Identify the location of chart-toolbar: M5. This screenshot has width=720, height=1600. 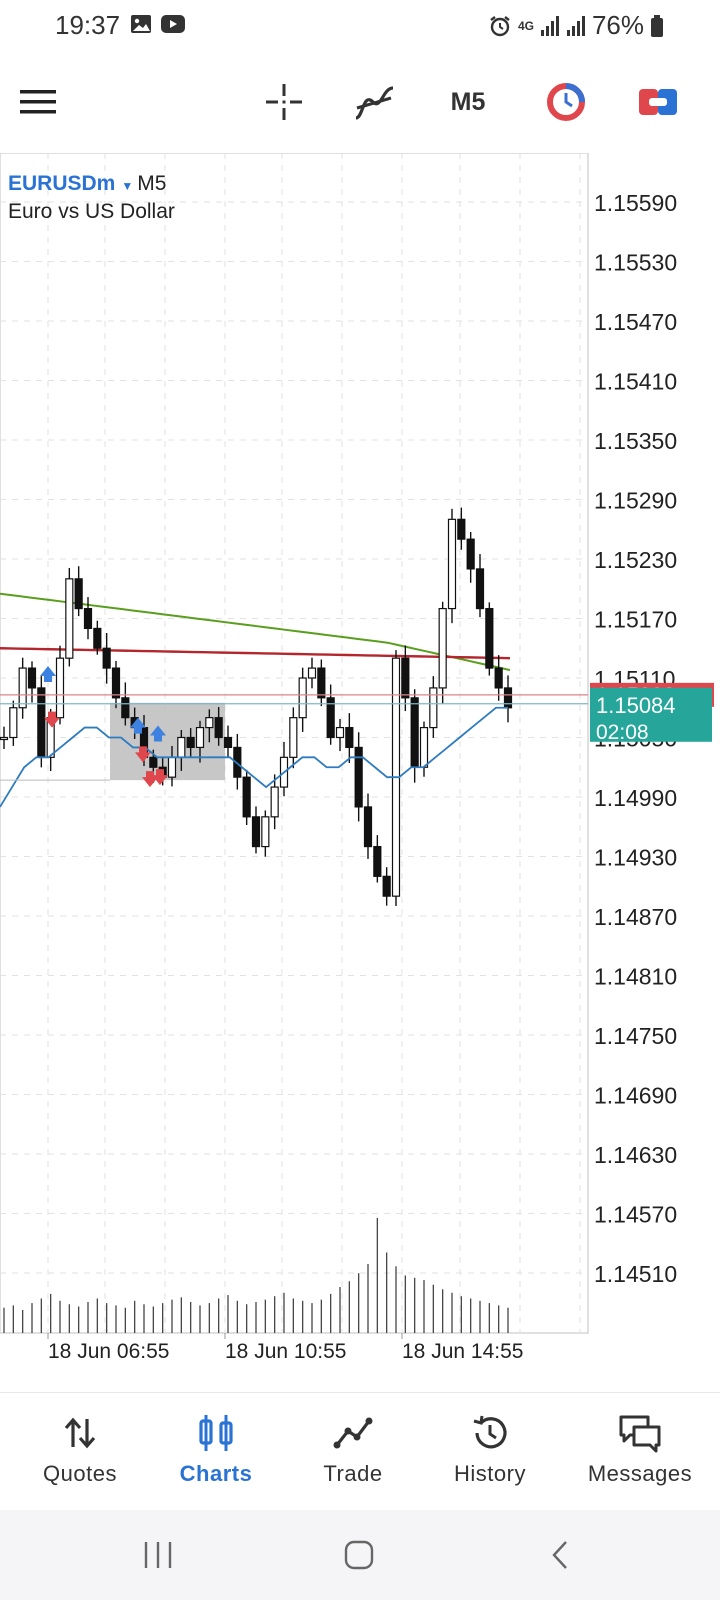
(360, 102).